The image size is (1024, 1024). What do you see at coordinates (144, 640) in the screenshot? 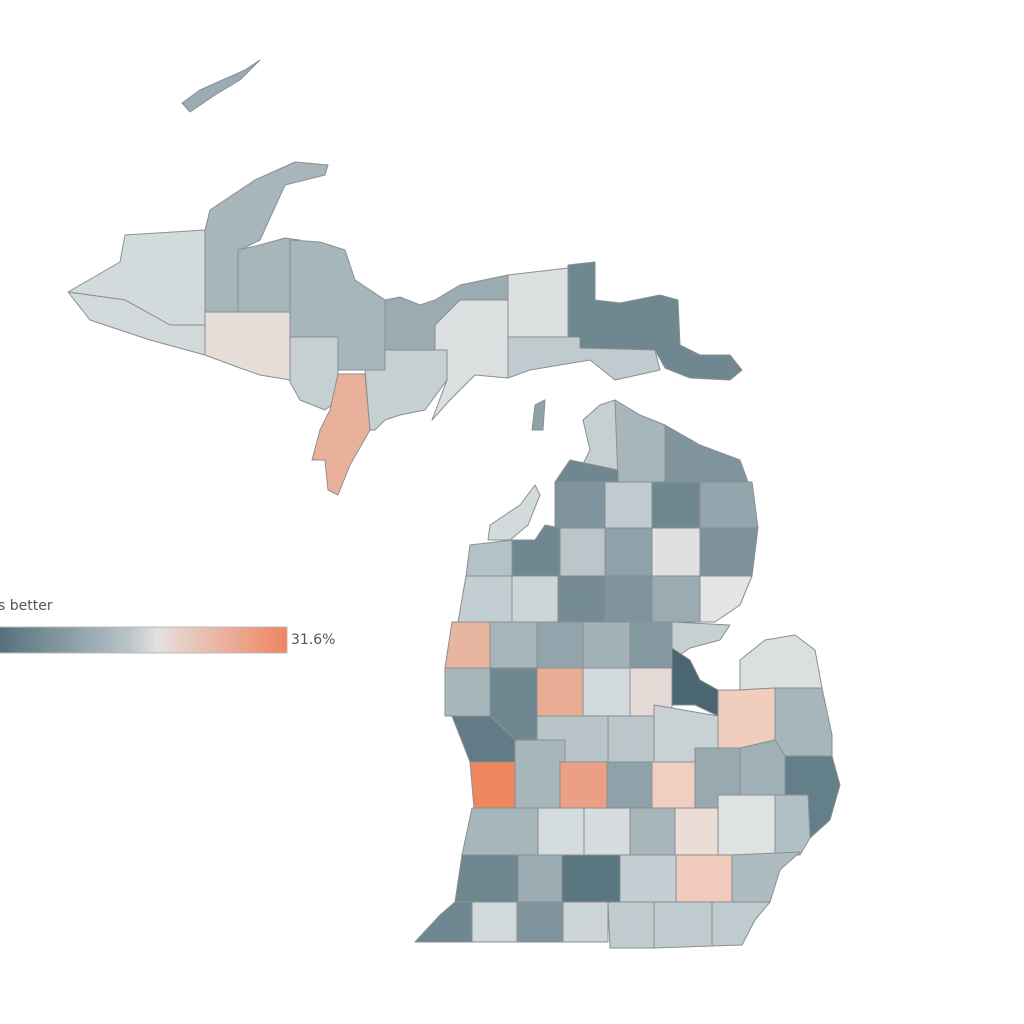
I see `legend-gradient` at bounding box center [144, 640].